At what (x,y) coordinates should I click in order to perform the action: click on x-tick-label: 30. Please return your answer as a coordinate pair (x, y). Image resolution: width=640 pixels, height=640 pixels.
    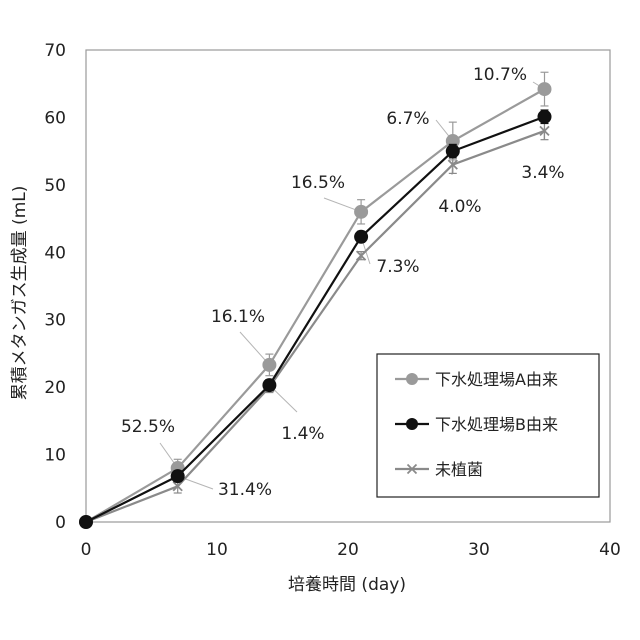
    Looking at the image, I should click on (479, 550).